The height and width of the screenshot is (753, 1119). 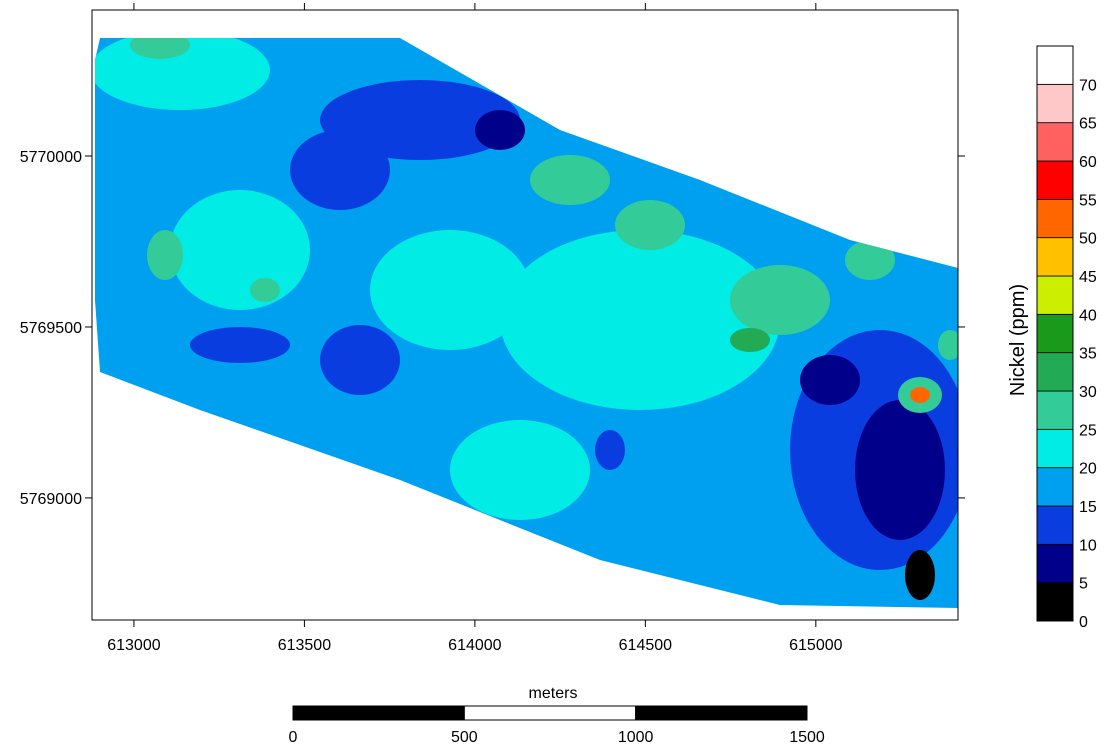 What do you see at coordinates (1088, 392) in the screenshot?
I see `colorbar-label: 30` at bounding box center [1088, 392].